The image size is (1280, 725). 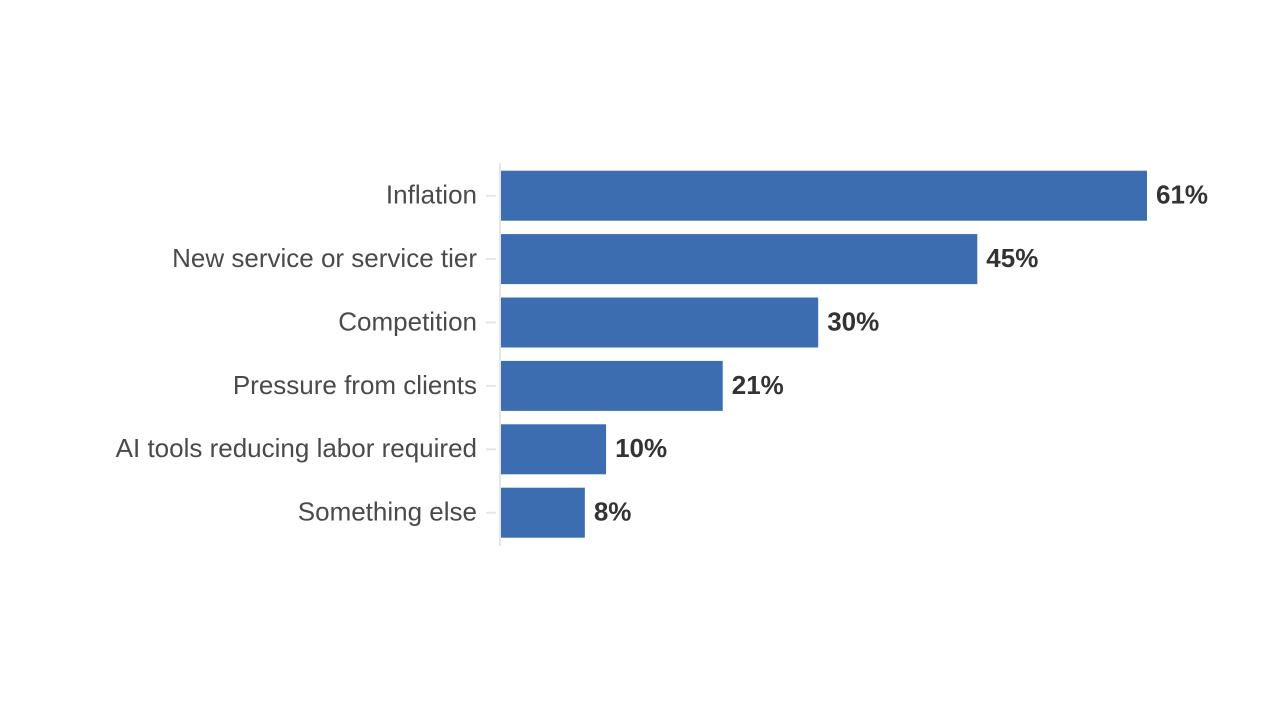 What do you see at coordinates (355, 385) in the screenshot?
I see `y-tick-label: Pressure from clients` at bounding box center [355, 385].